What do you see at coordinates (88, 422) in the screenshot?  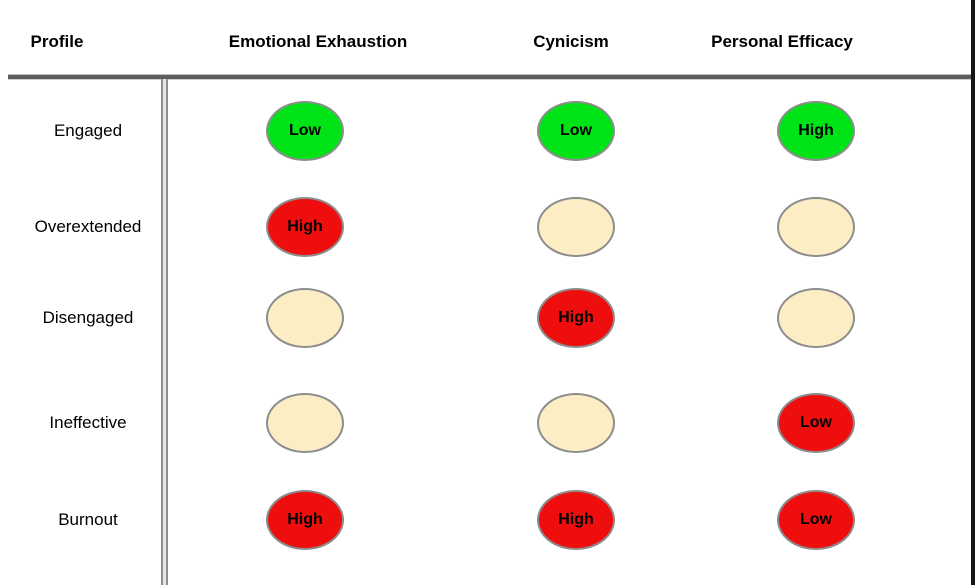 I see `row-label: Ineffective` at bounding box center [88, 422].